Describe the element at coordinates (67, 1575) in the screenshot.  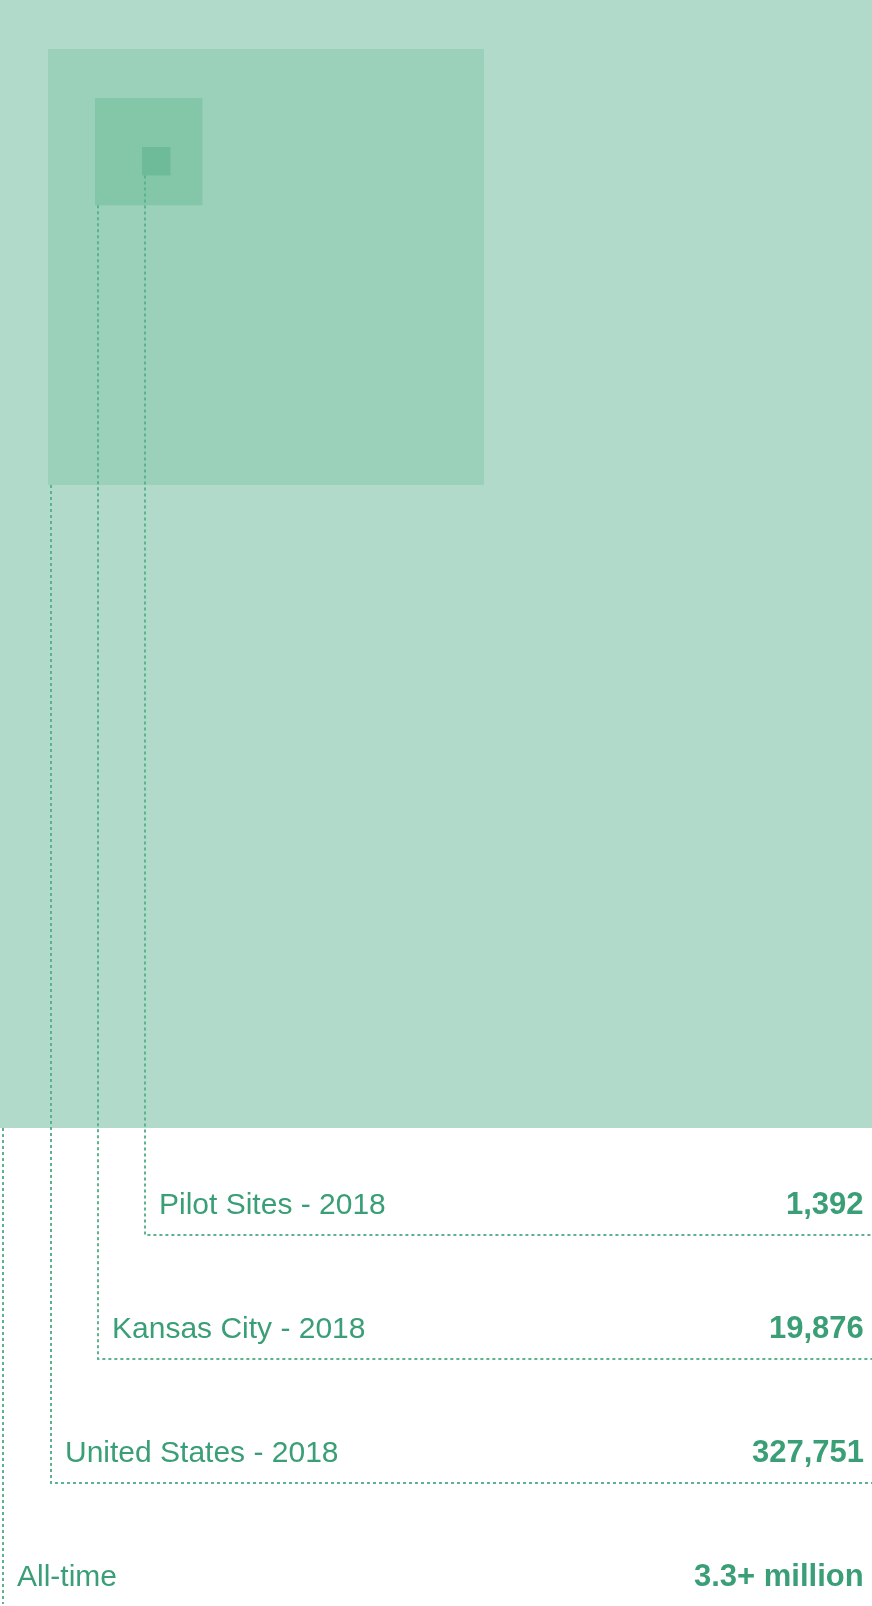
I see `category-label: All-time` at that location.